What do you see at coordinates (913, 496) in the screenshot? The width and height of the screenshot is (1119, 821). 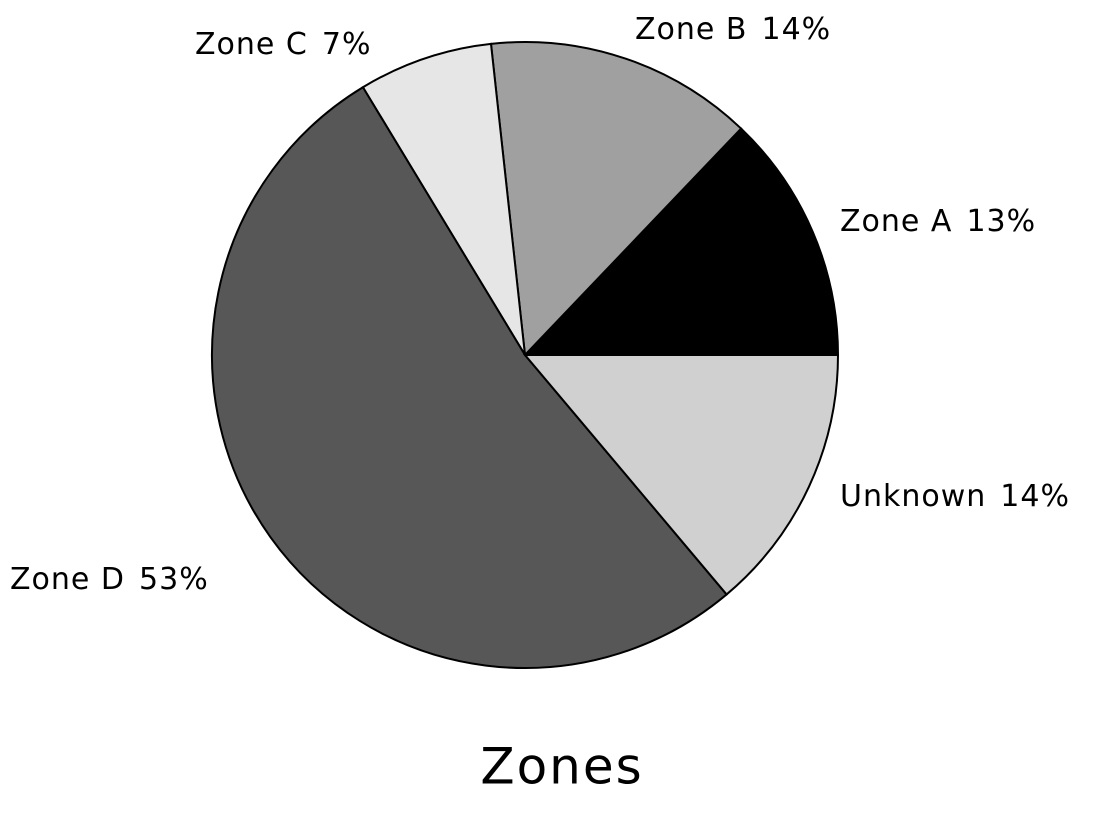 I see `slice-category: Unknown` at bounding box center [913, 496].